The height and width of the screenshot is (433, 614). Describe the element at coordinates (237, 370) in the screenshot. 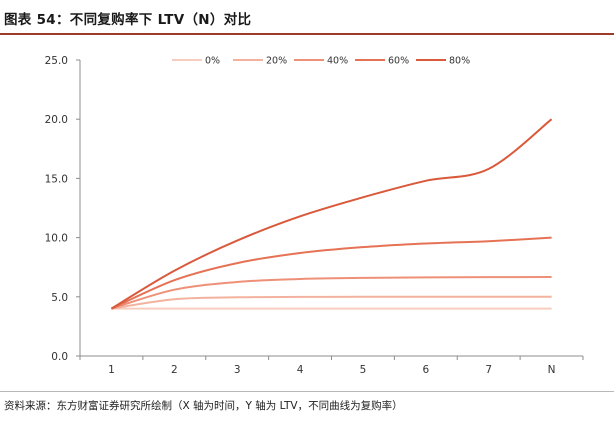

I see `x-tick-label: 3` at that location.